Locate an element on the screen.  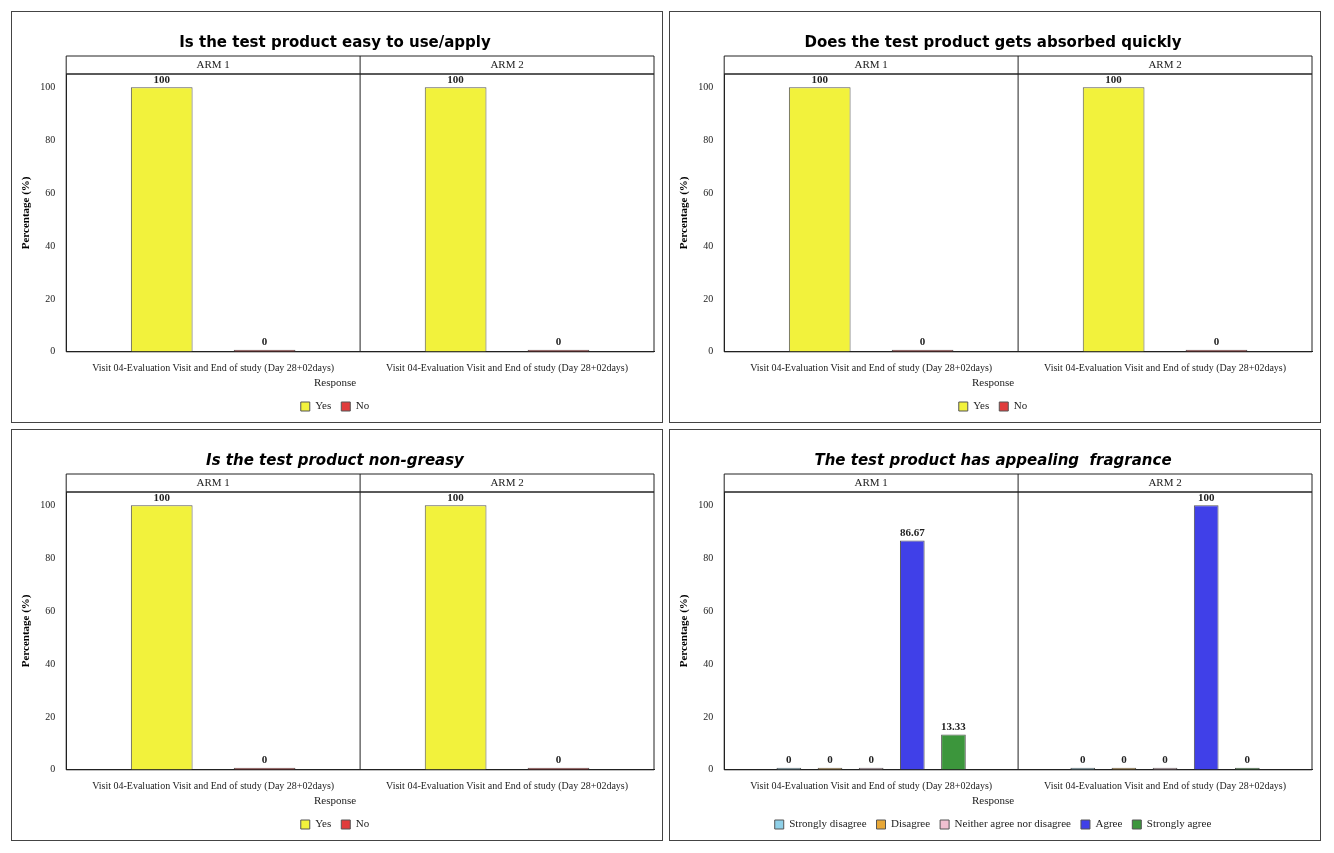
chart-title: Is the test product easy to use/apply is located at coordinates (335, 41).